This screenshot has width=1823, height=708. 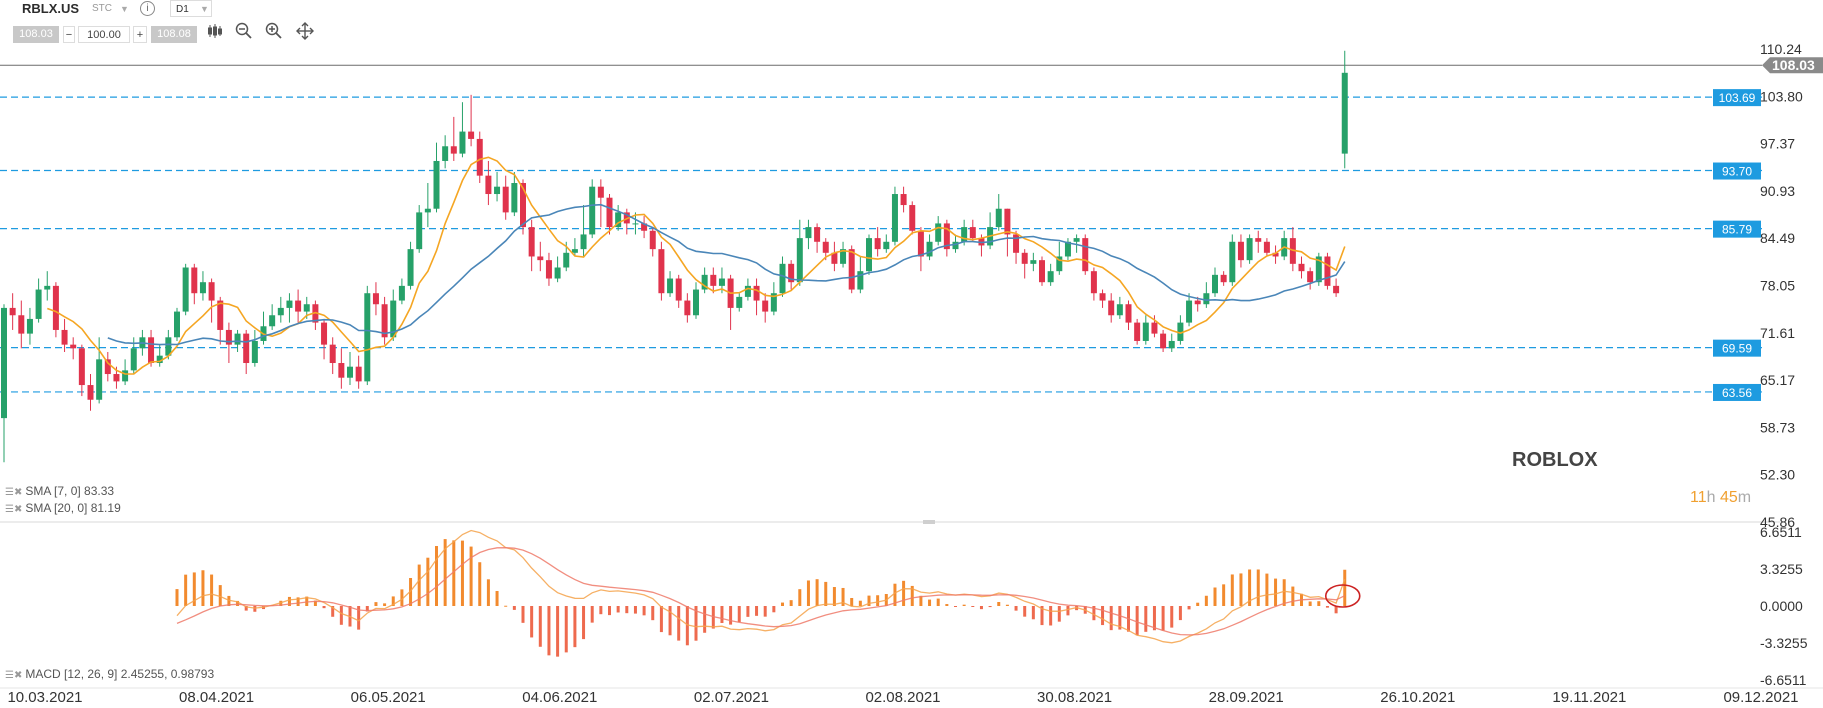 What do you see at coordinates (73, 508) in the screenshot?
I see `sma20-legend-label: SMA [20, 0] 81.19` at bounding box center [73, 508].